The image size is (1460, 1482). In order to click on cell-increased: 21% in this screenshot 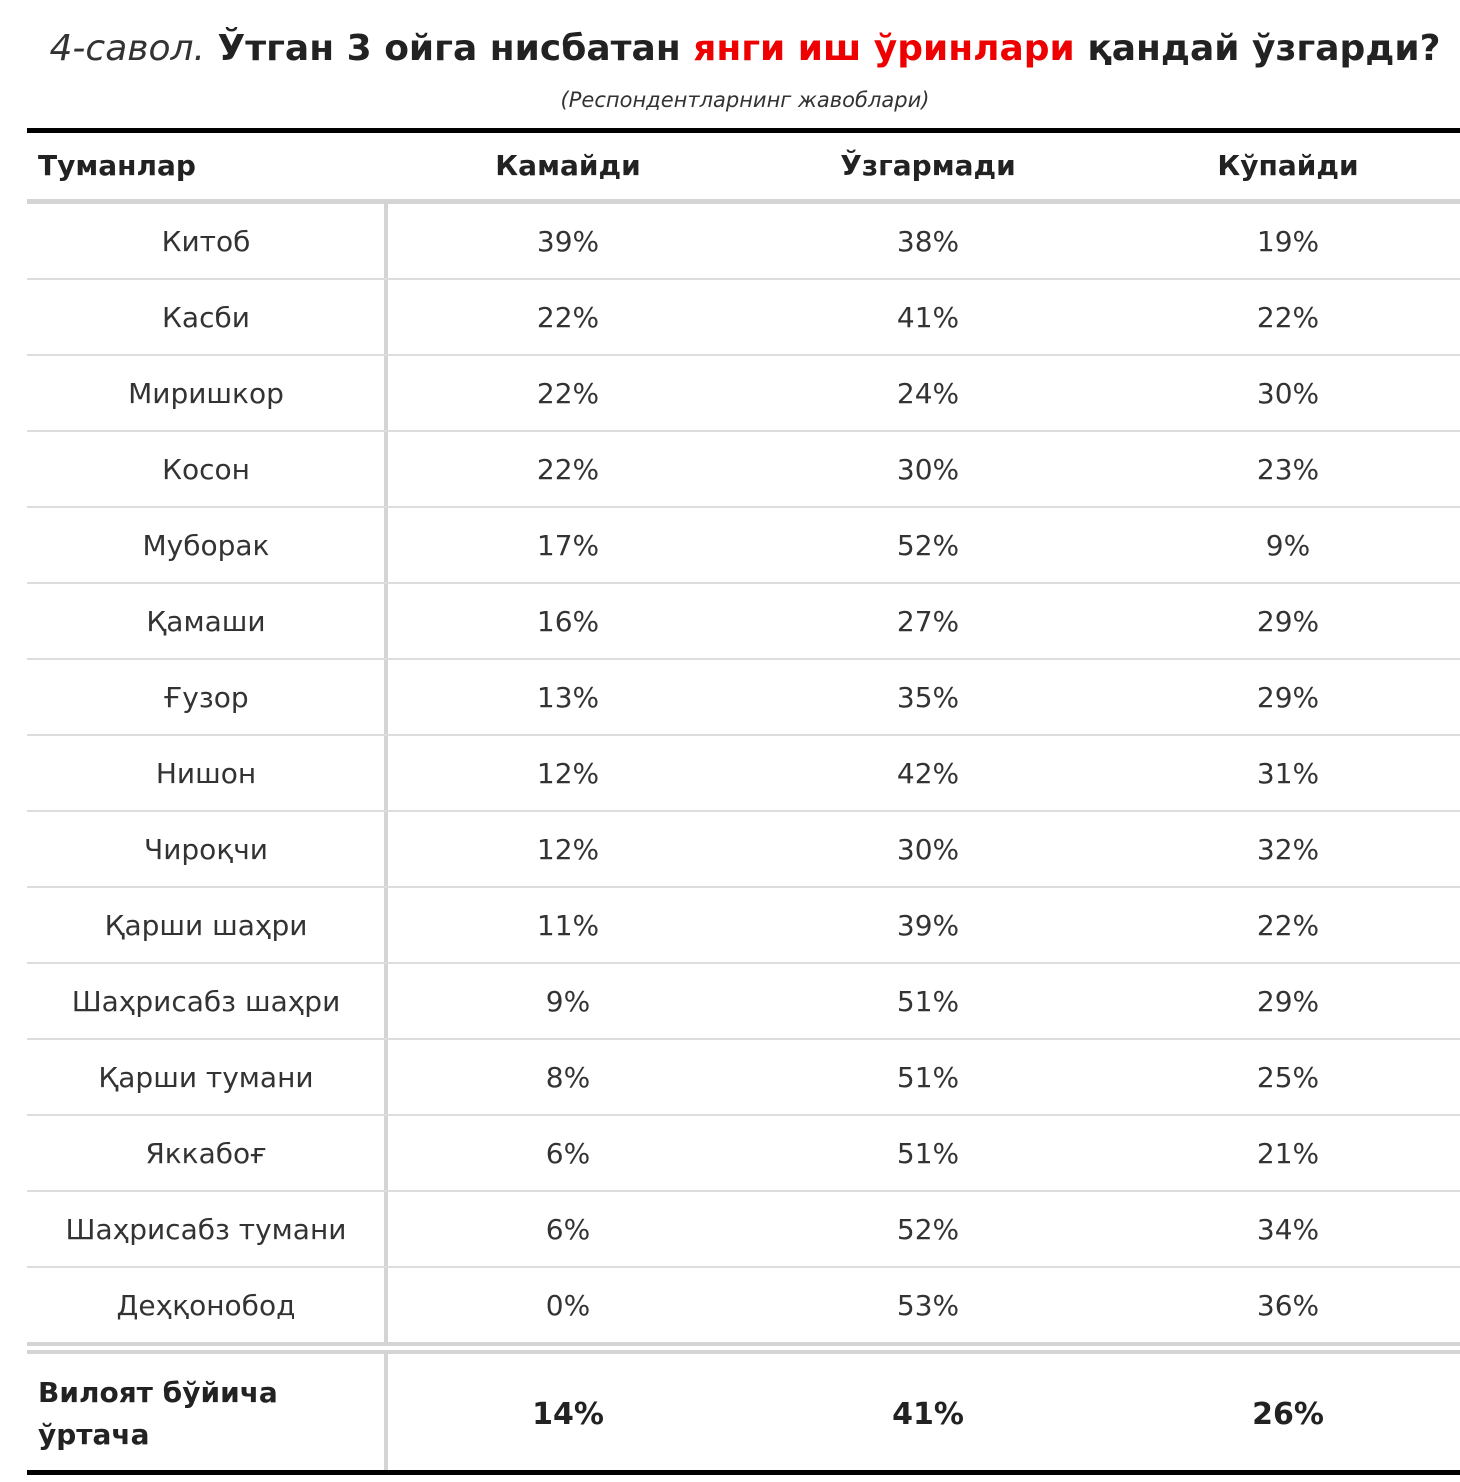, I will do `click(1288, 1153)`.